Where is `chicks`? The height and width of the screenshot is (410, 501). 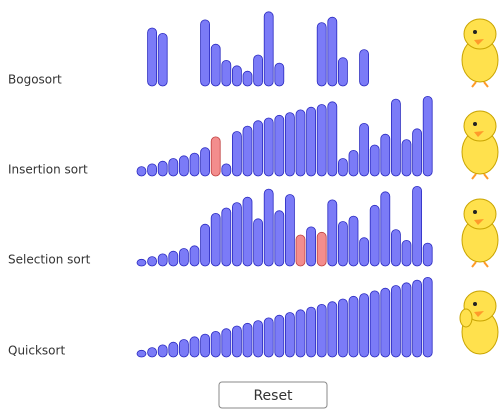 chicks is located at coordinates (479, 186).